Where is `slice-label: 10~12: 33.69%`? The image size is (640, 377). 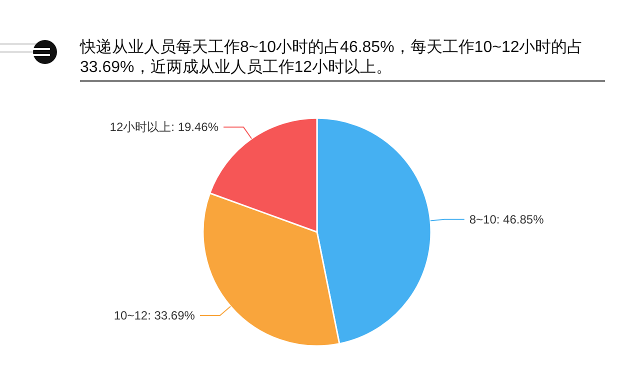 slice-label: 10~12: 33.69% is located at coordinates (155, 315).